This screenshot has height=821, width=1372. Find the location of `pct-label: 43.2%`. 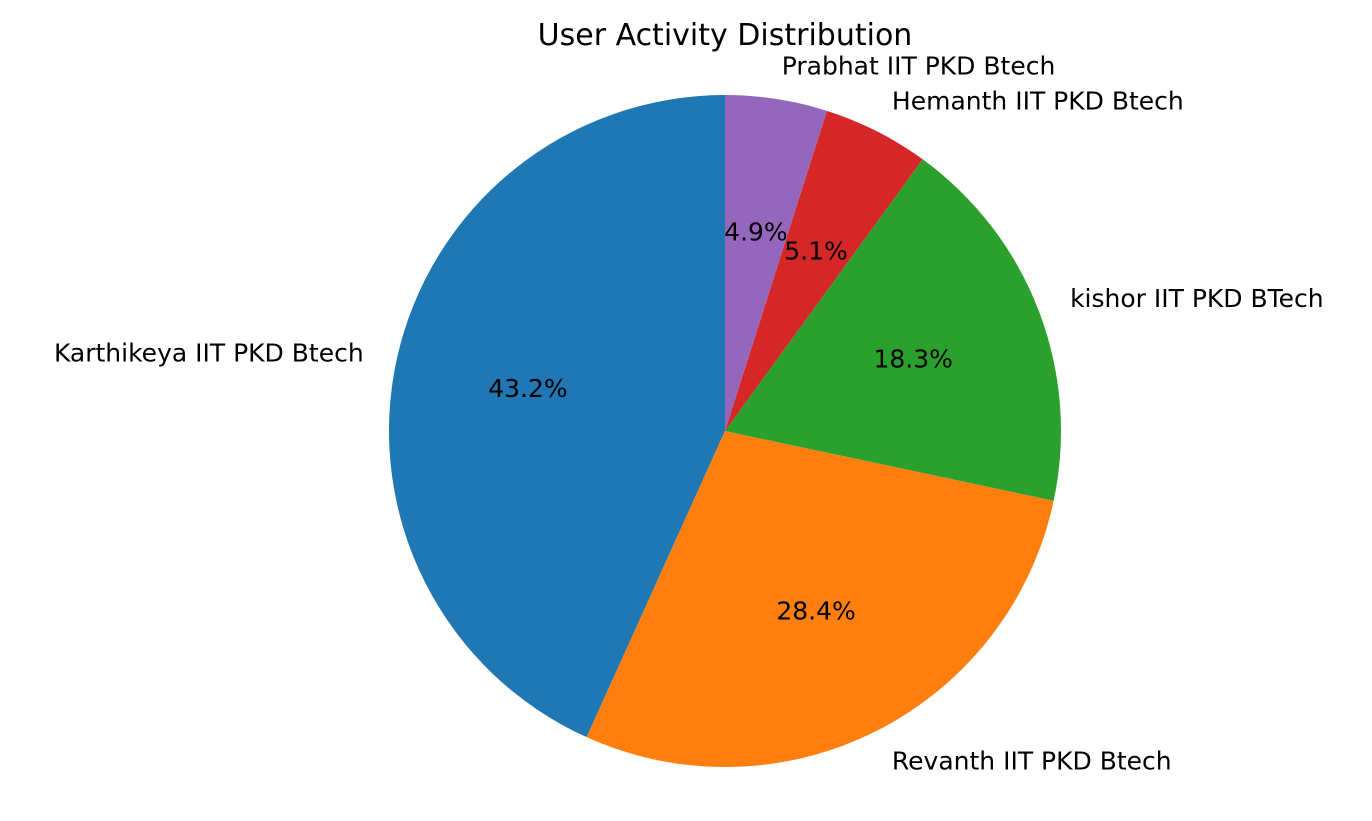

pct-label: 43.2% is located at coordinates (527, 388).